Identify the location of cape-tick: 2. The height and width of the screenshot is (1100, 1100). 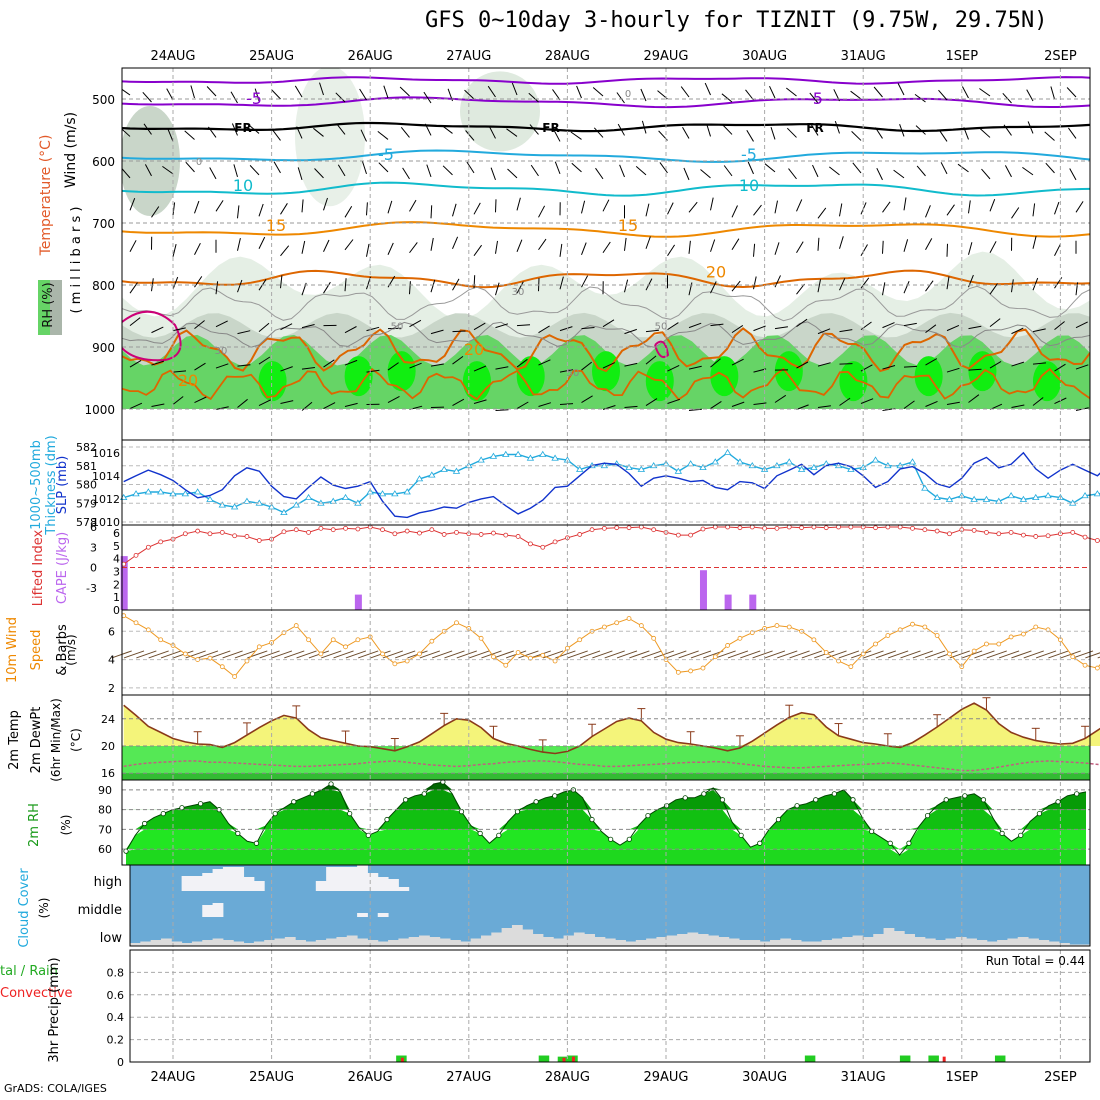
(116, 584).